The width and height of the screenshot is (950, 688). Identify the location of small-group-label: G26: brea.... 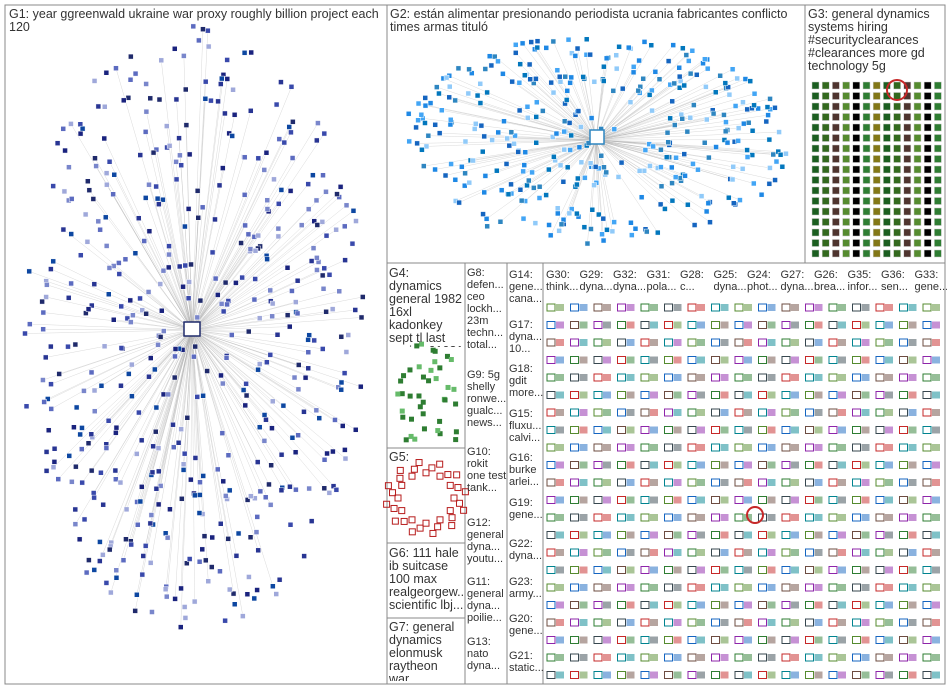
(830, 281).